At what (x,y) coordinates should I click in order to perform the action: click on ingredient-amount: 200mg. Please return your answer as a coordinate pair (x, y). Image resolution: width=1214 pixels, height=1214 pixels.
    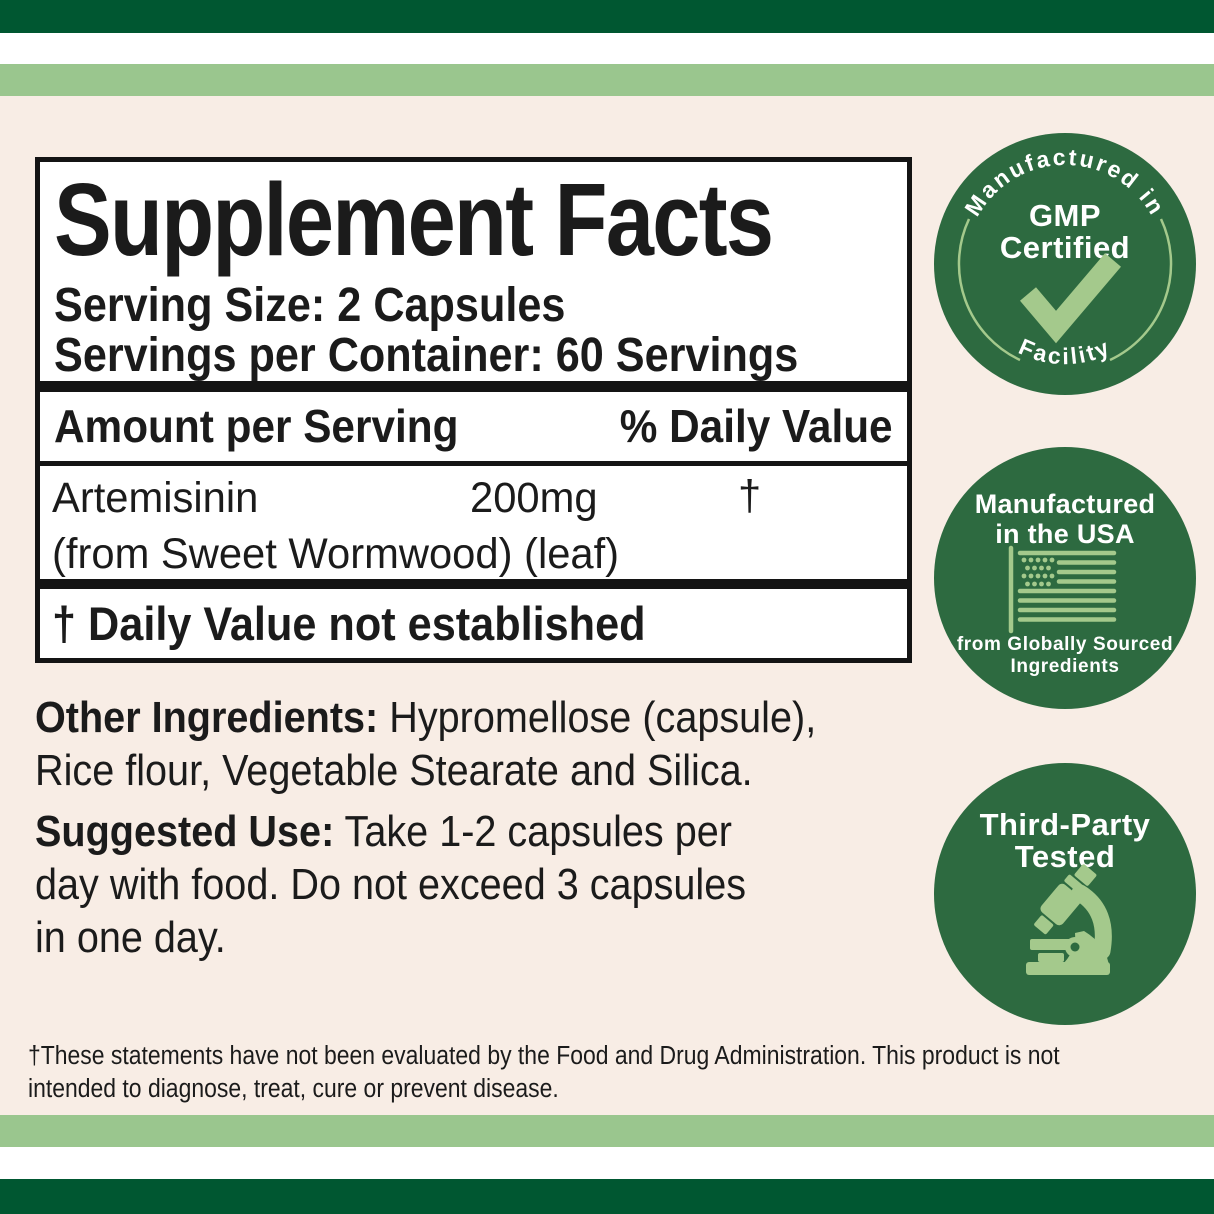
    Looking at the image, I should click on (534, 497).